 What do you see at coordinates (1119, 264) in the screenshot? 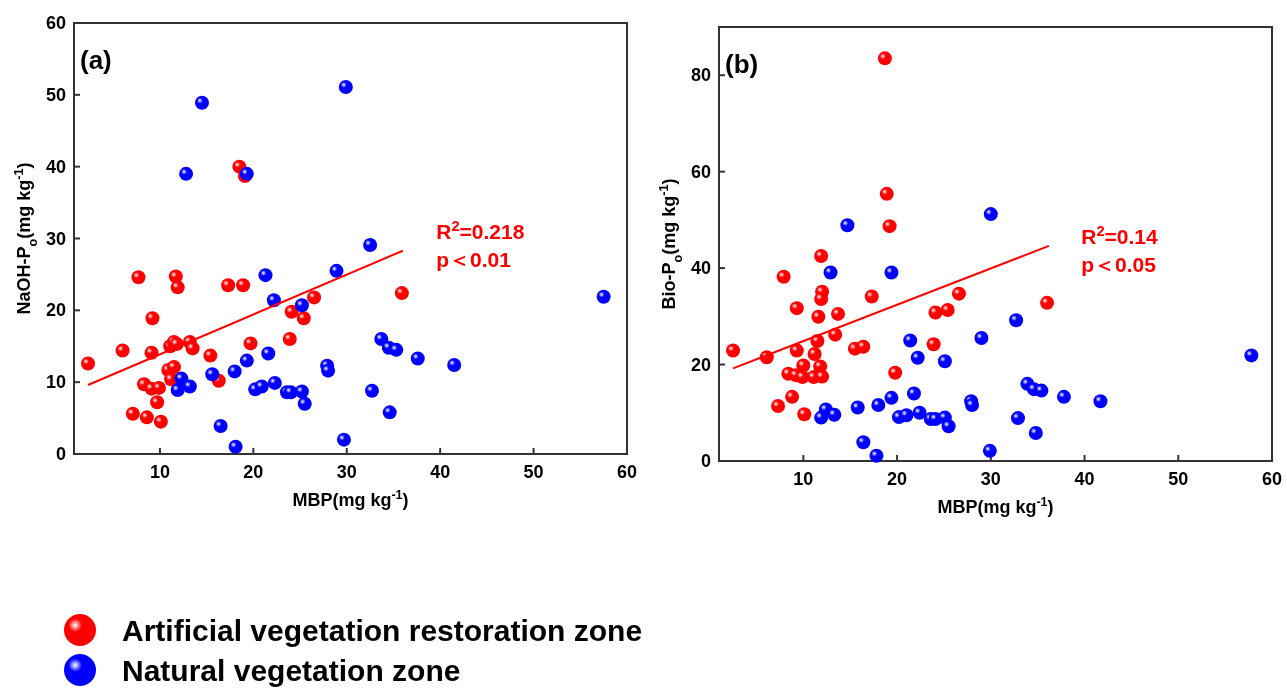
I see `annotation: p＜0.05` at bounding box center [1119, 264].